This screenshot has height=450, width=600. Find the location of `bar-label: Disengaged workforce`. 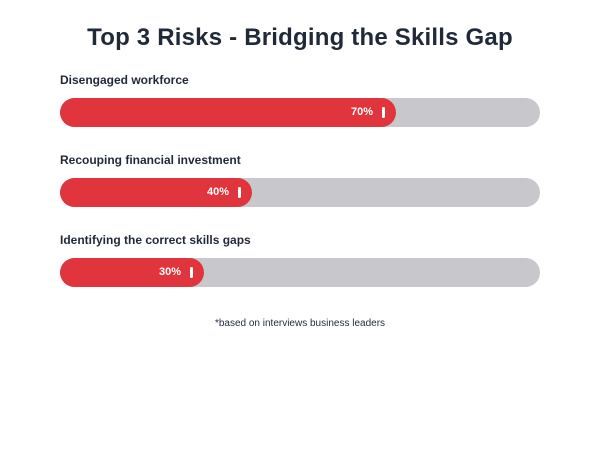

bar-label: Disengaged workforce is located at coordinates (124, 80).